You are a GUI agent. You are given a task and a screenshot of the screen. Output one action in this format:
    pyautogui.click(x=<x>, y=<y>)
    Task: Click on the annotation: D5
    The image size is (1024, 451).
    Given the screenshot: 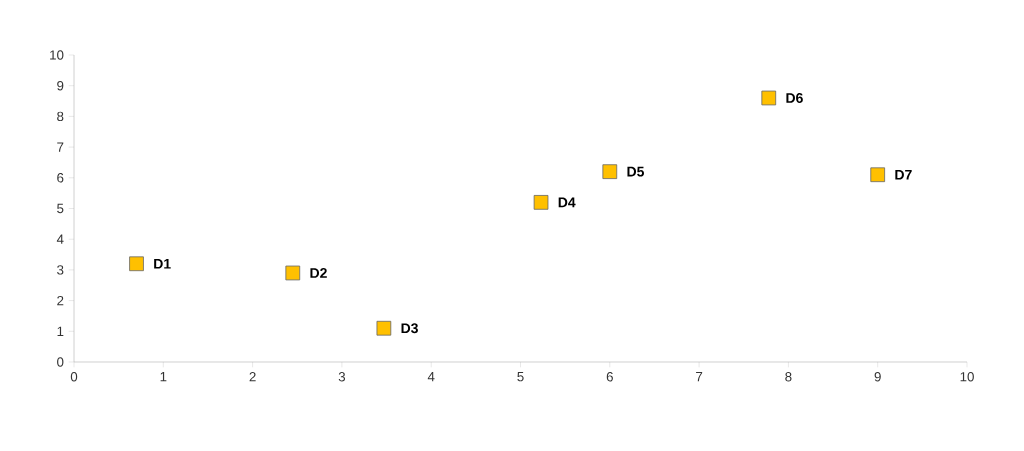 What is the action you would take?
    pyautogui.click(x=636, y=171)
    